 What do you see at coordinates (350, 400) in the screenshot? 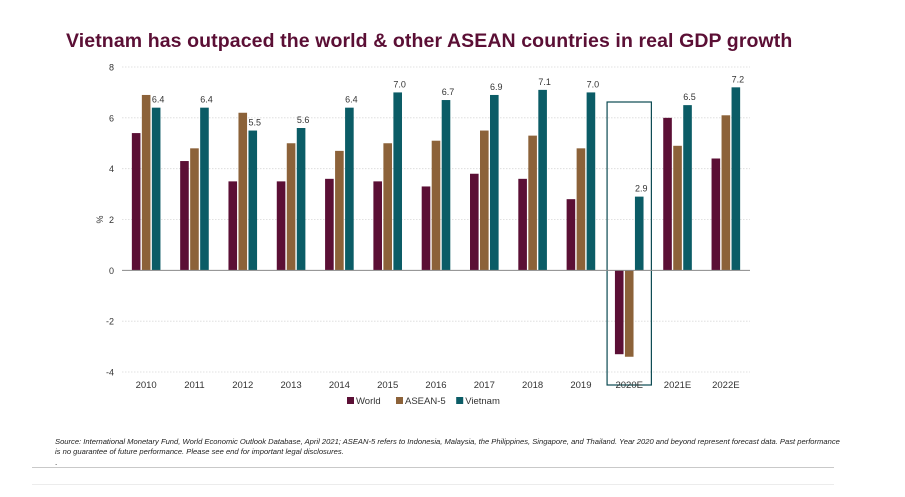
I see `legend-swatch-world` at bounding box center [350, 400].